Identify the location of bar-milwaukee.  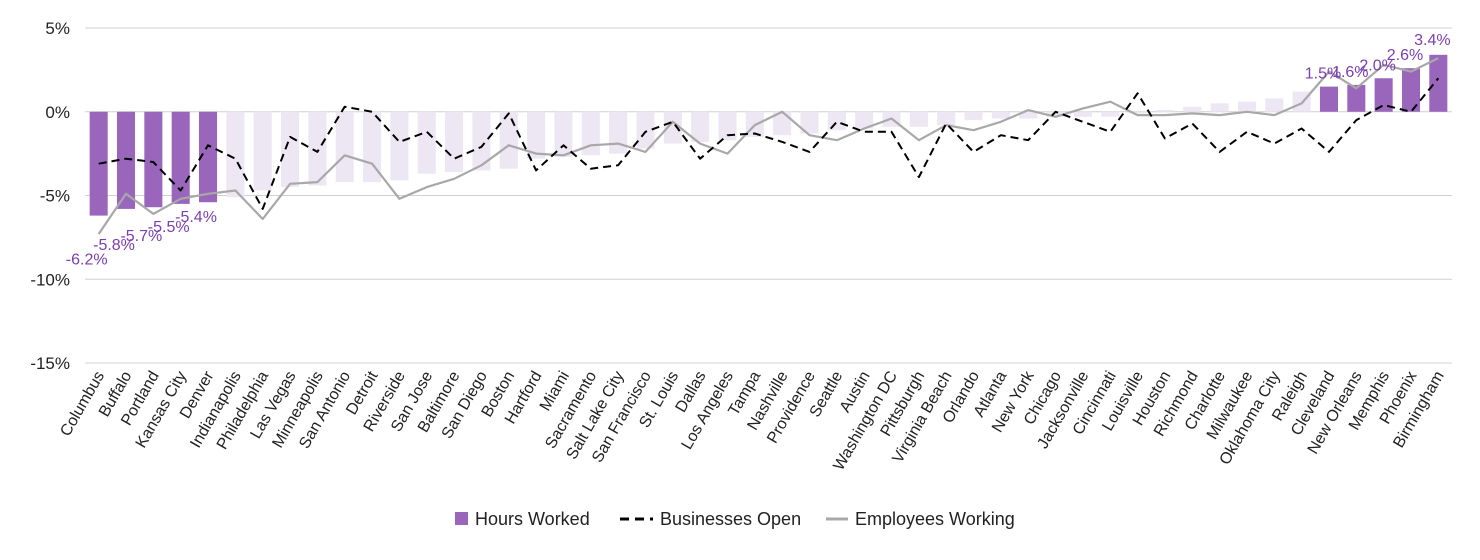
(1246, 106).